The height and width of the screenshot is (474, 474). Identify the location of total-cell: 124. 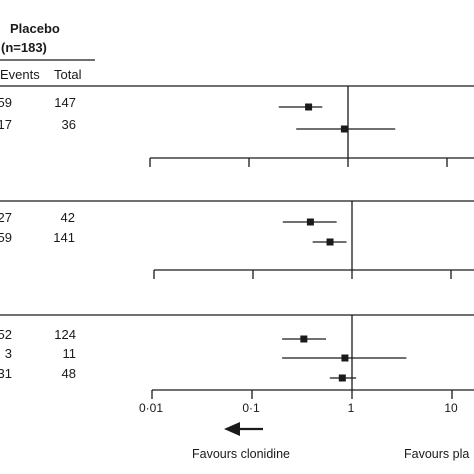
(65, 334).